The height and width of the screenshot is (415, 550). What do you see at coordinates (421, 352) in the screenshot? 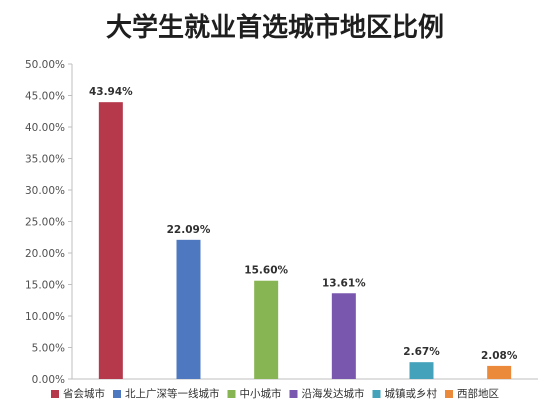
I see `data-label: 2.67%` at bounding box center [421, 352].